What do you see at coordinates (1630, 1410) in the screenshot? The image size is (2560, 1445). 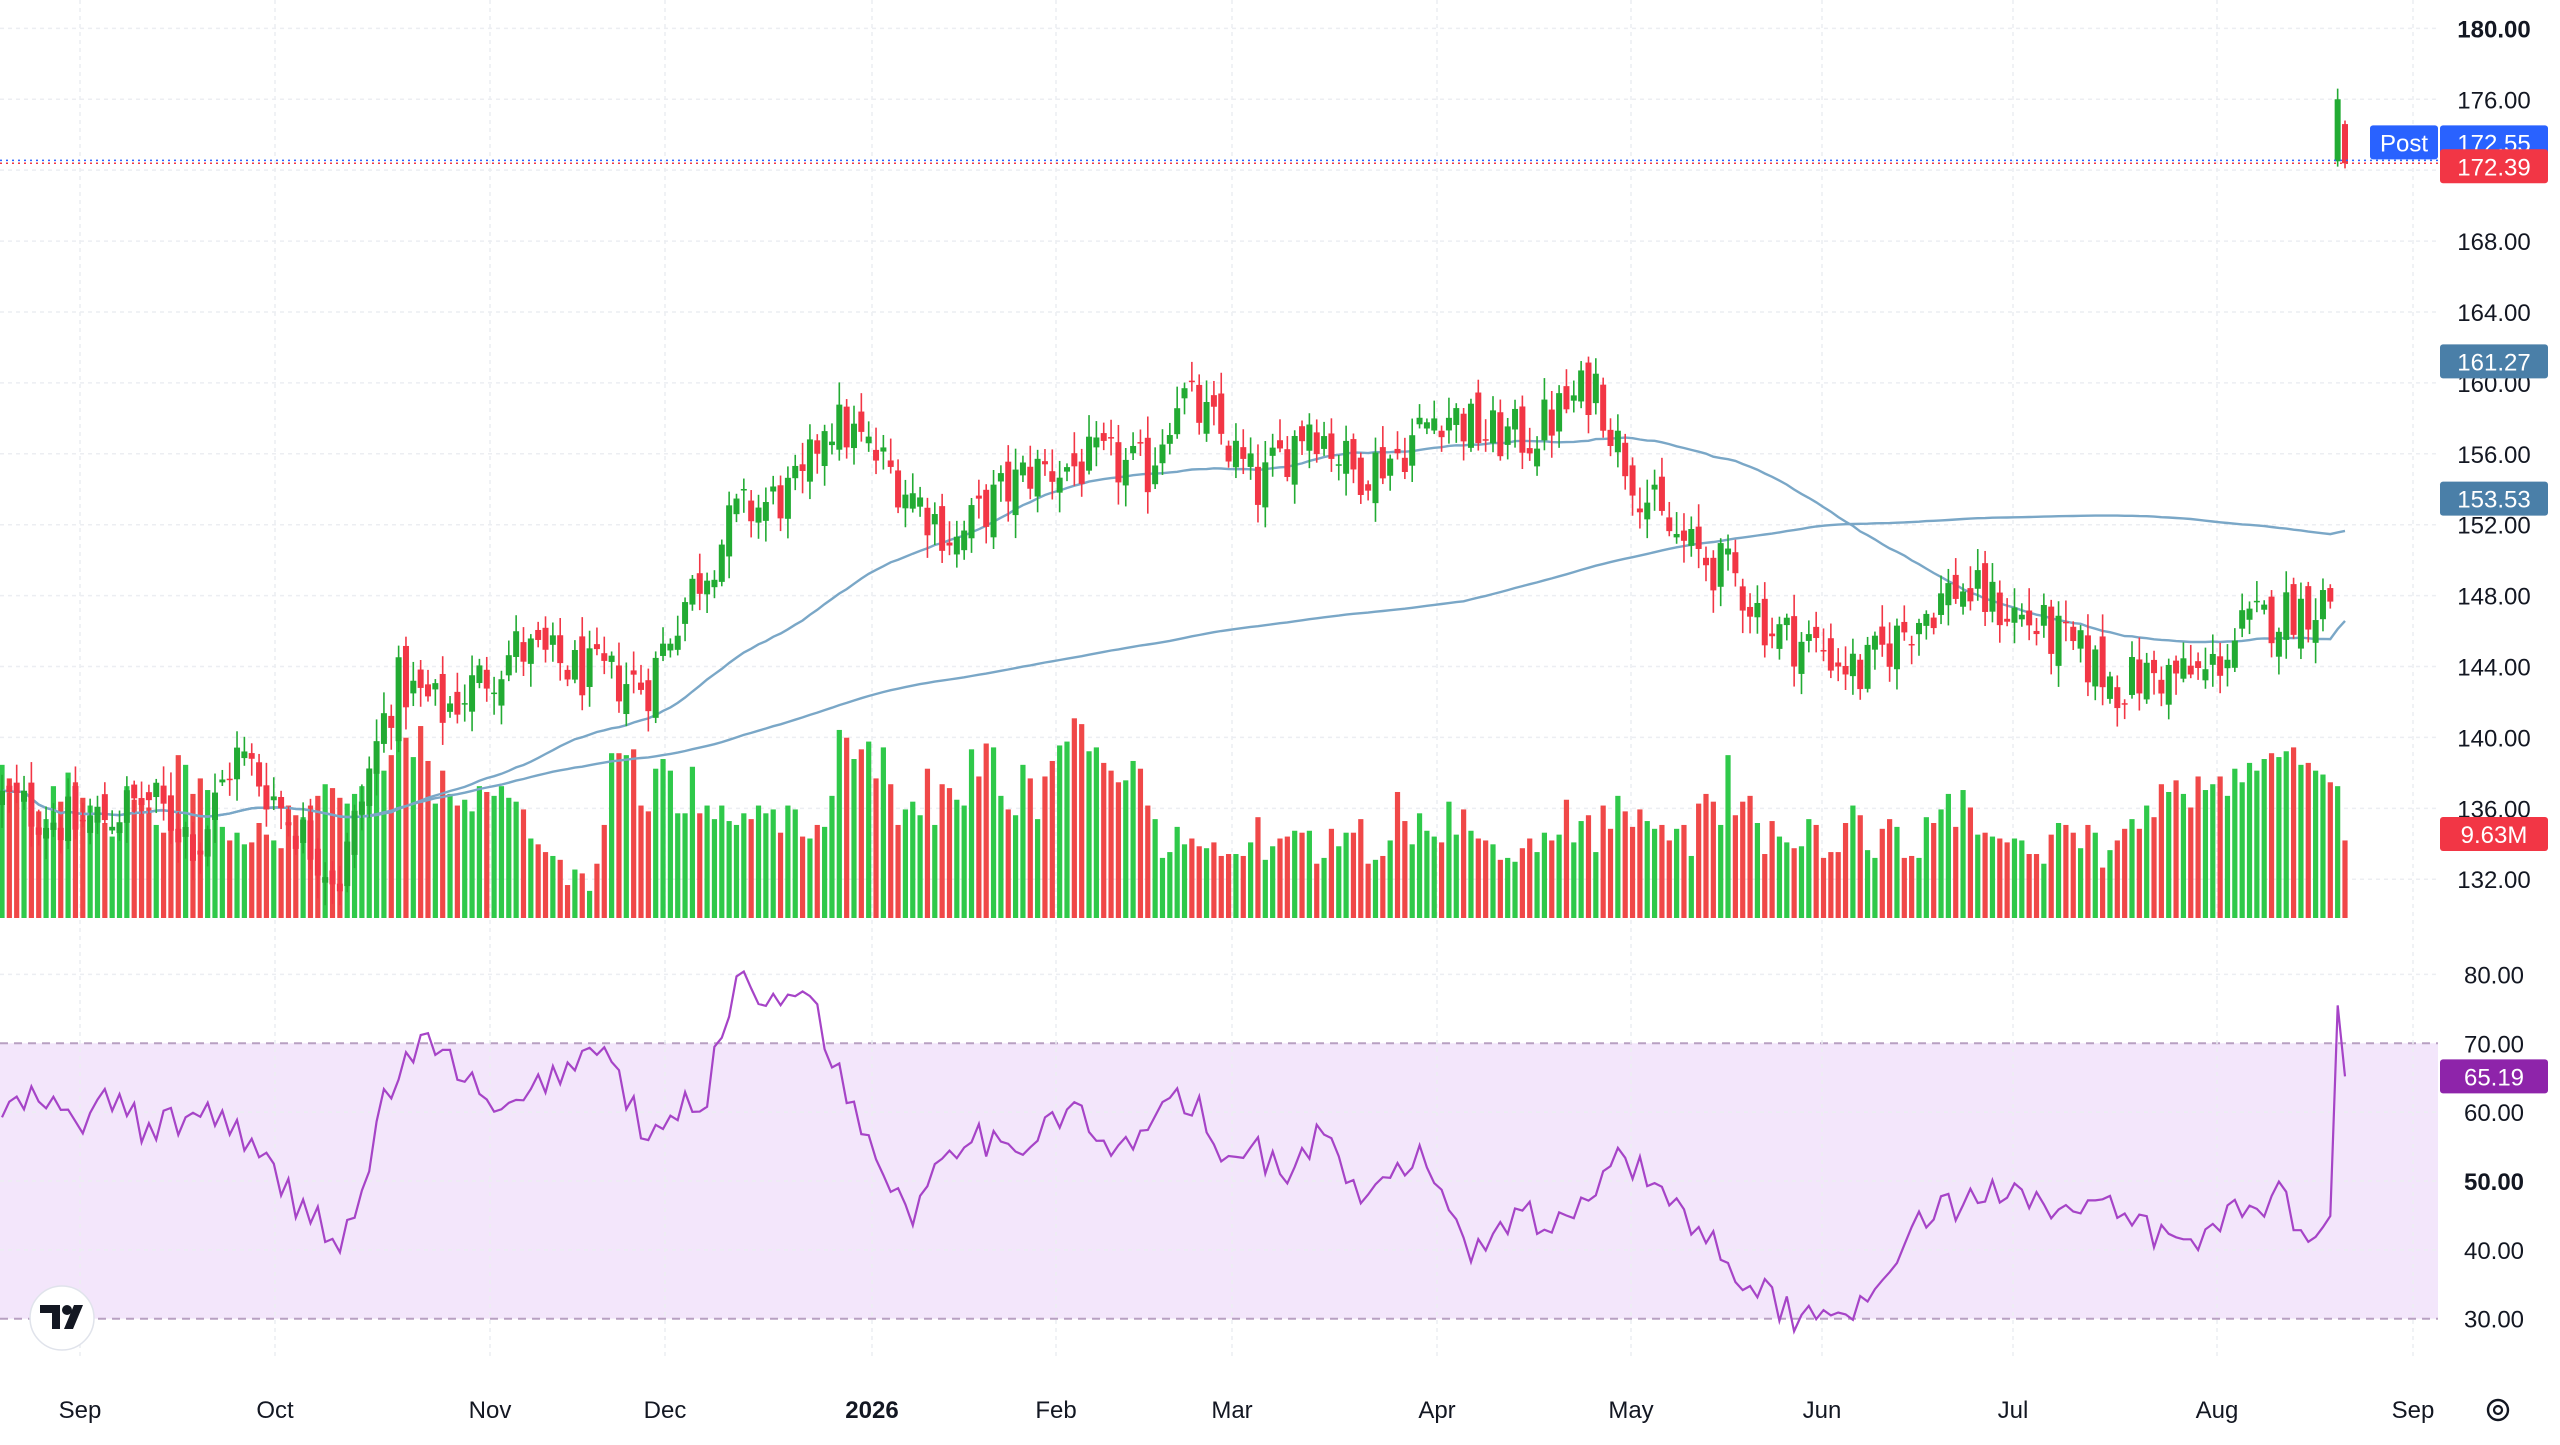 I see `time-axis-label: May` at bounding box center [1630, 1410].